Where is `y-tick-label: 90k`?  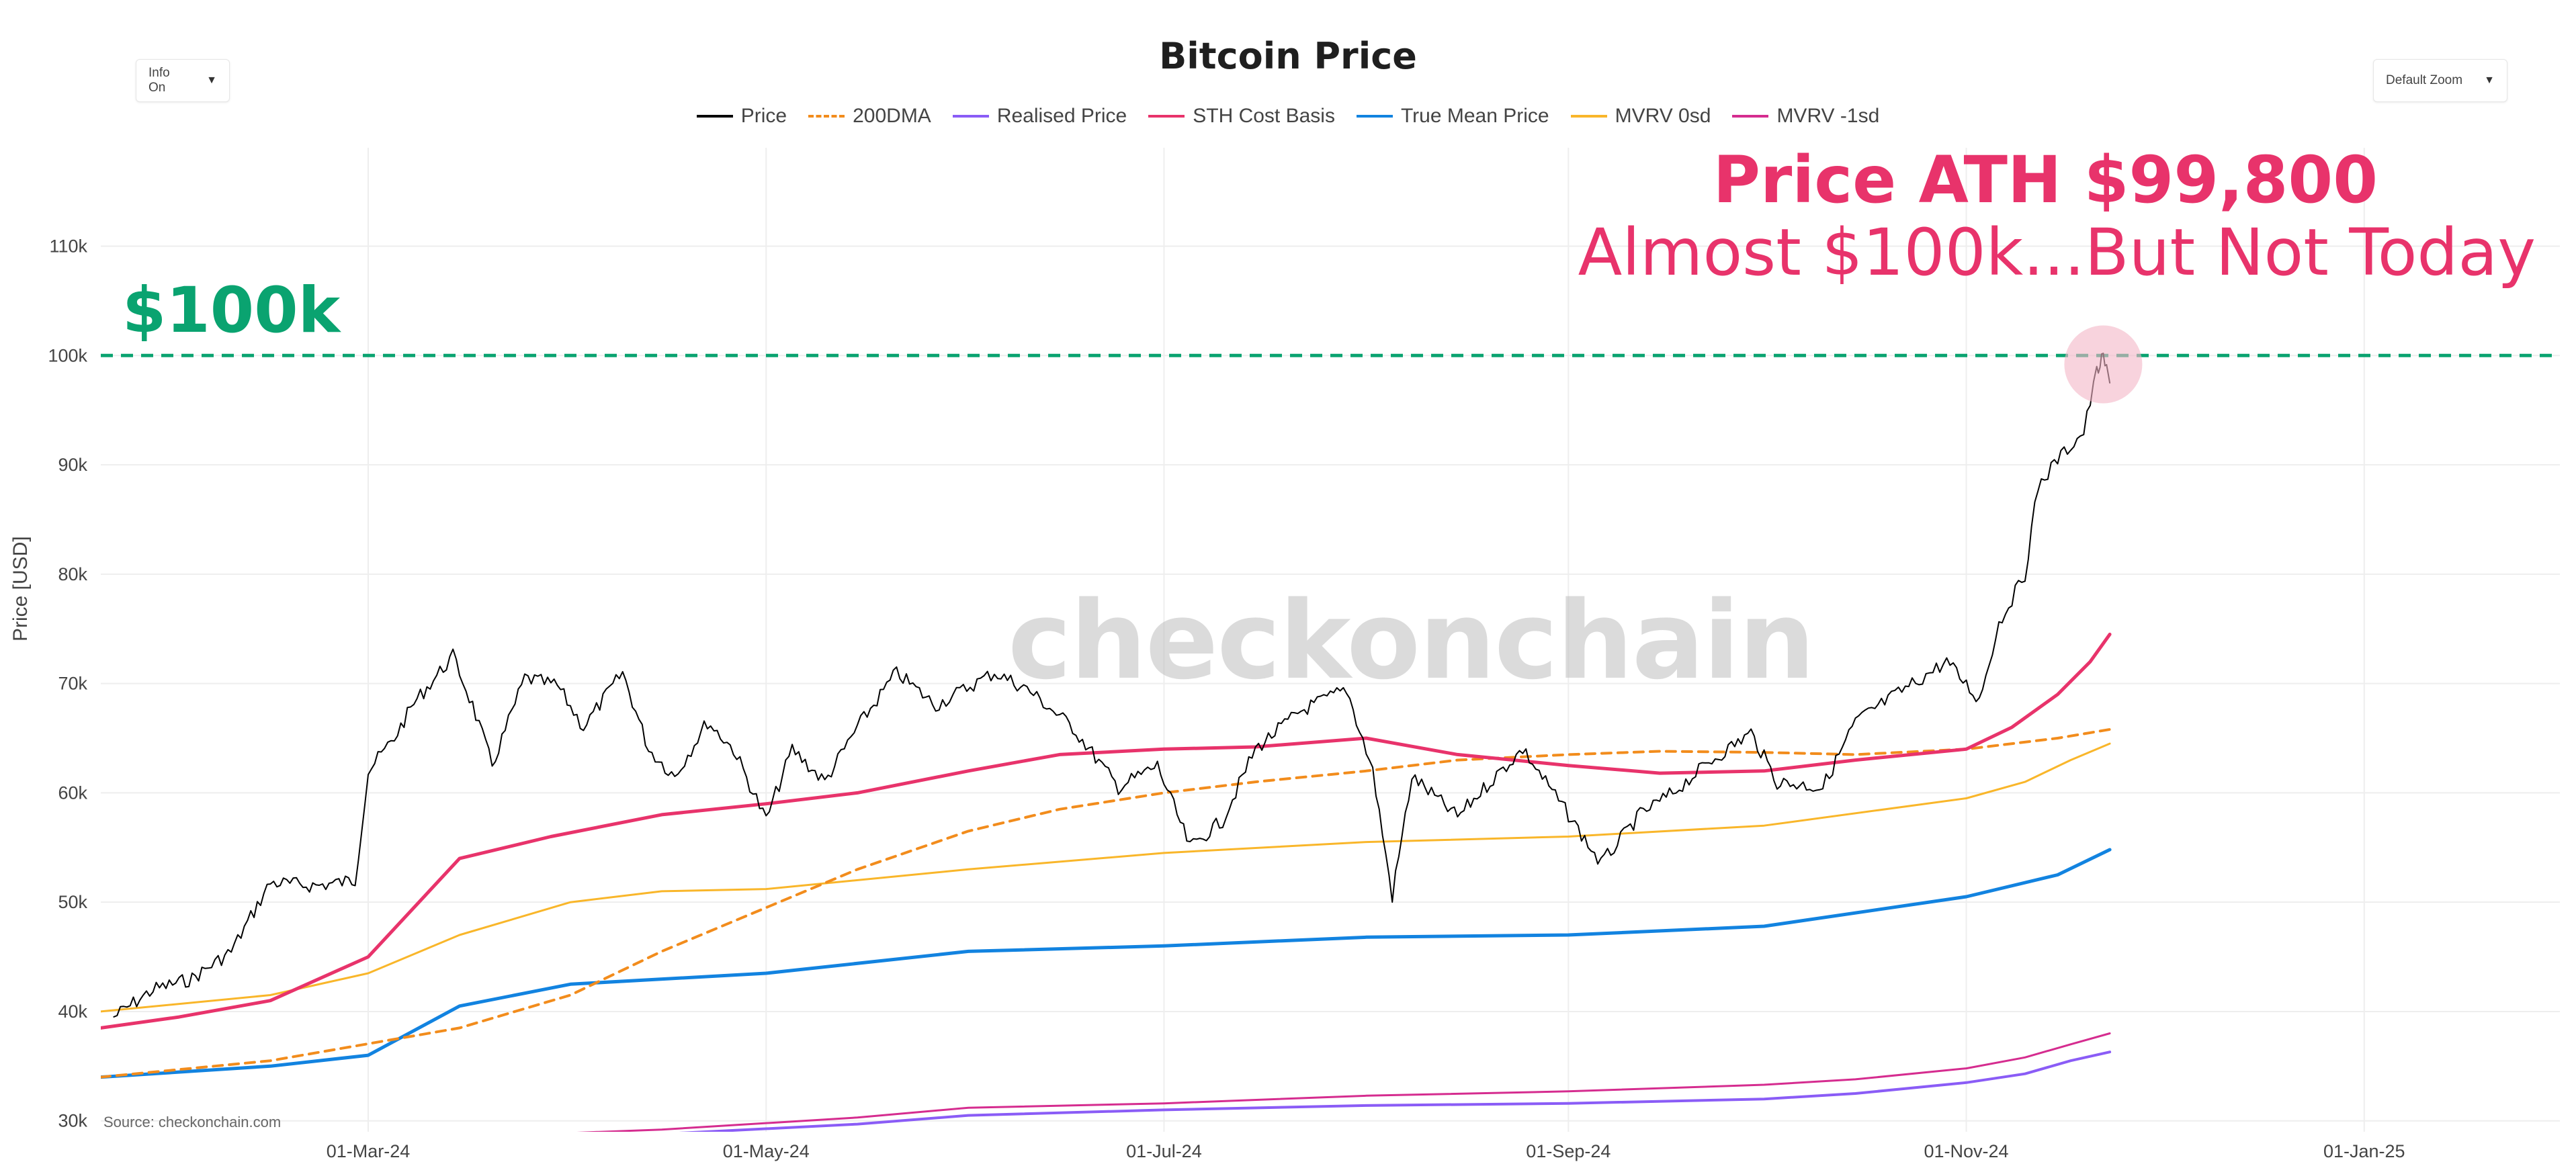
y-tick-label: 90k is located at coordinates (72, 465).